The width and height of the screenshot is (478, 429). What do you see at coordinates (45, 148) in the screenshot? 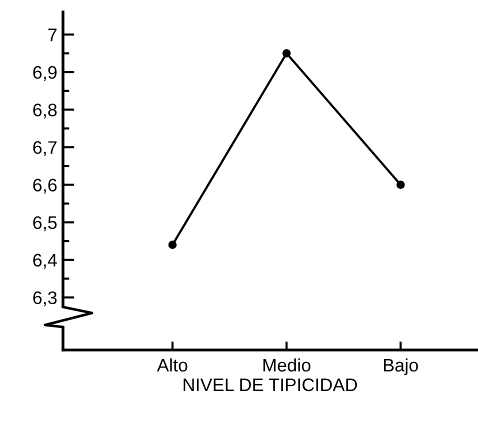
I see `y-tick-label: 6,7` at bounding box center [45, 148].